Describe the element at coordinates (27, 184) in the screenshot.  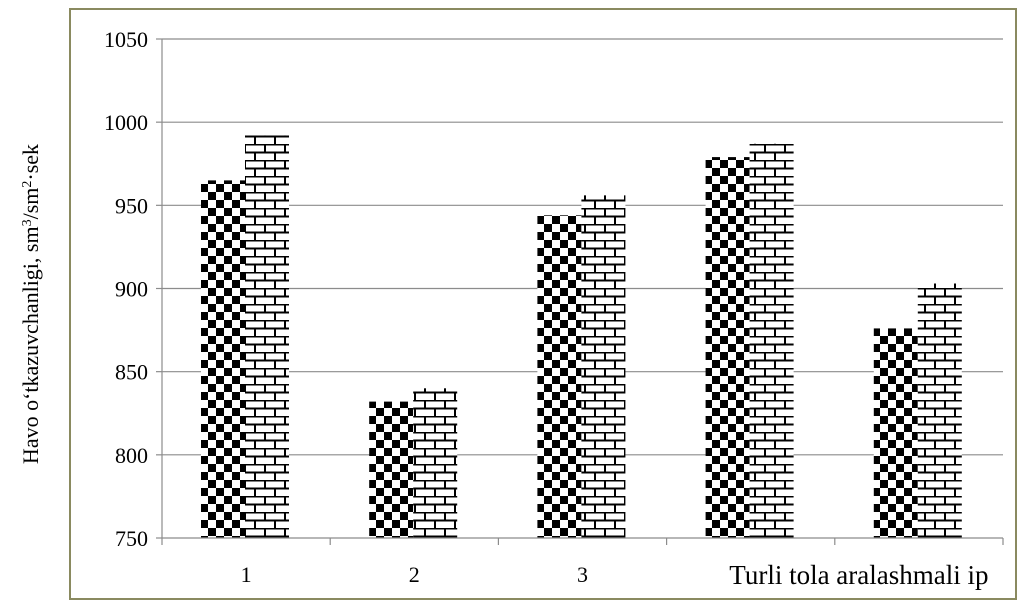
I see `y-axis-label-sup2: 2` at that location.